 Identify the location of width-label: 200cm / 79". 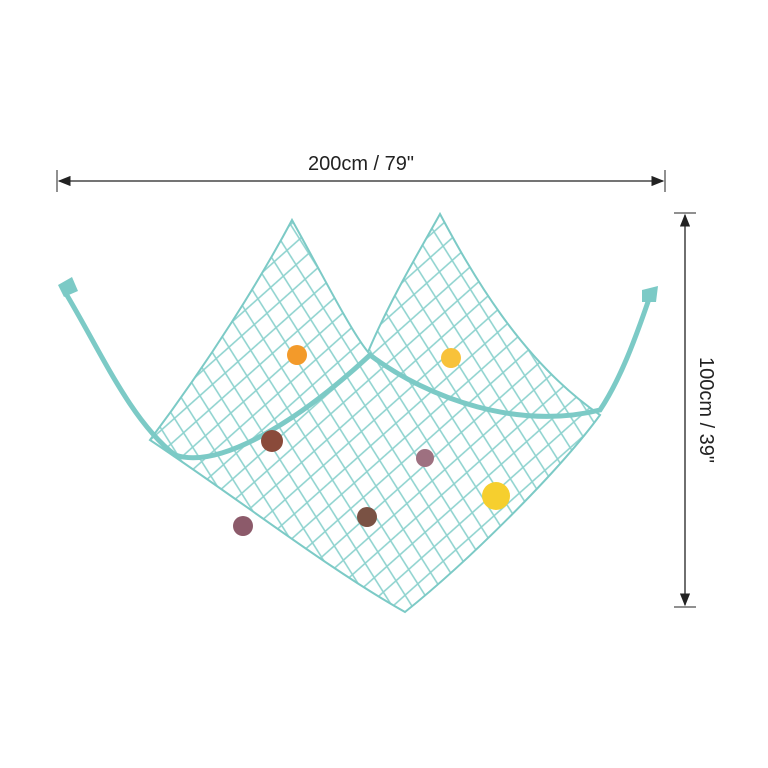
(361, 164).